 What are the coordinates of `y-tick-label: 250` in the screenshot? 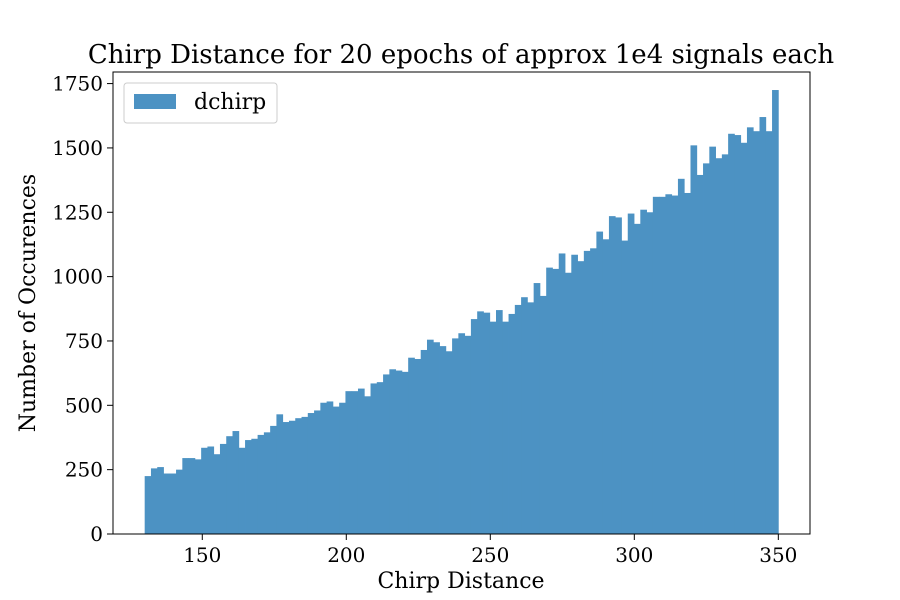 It's located at (84, 470).